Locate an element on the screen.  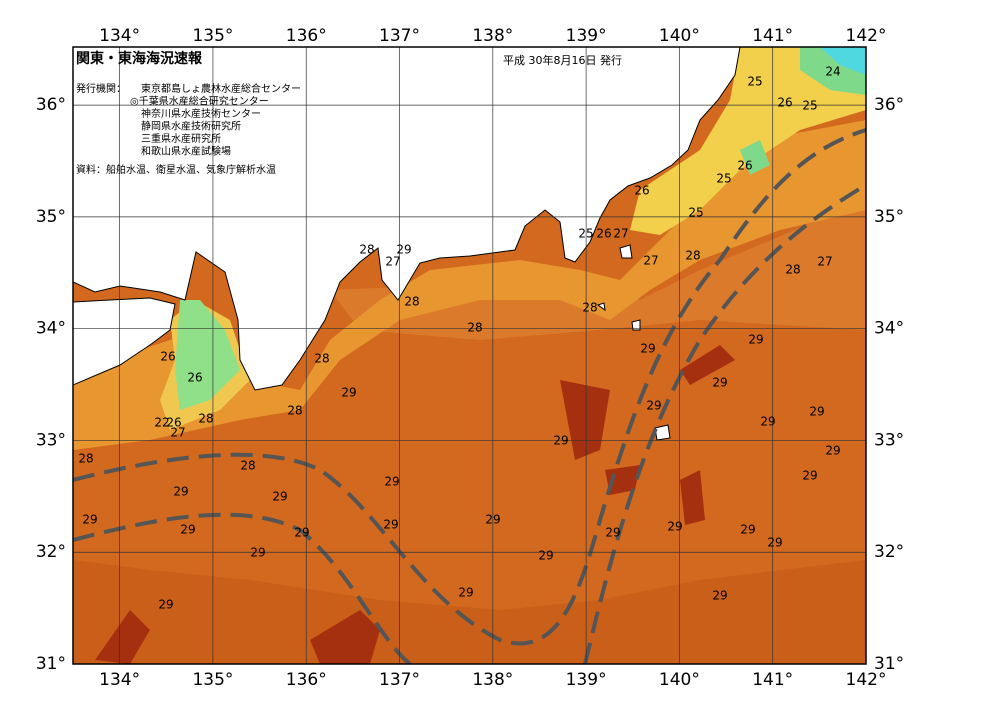
lon-label-bottom: 134° is located at coordinates (119, 680).